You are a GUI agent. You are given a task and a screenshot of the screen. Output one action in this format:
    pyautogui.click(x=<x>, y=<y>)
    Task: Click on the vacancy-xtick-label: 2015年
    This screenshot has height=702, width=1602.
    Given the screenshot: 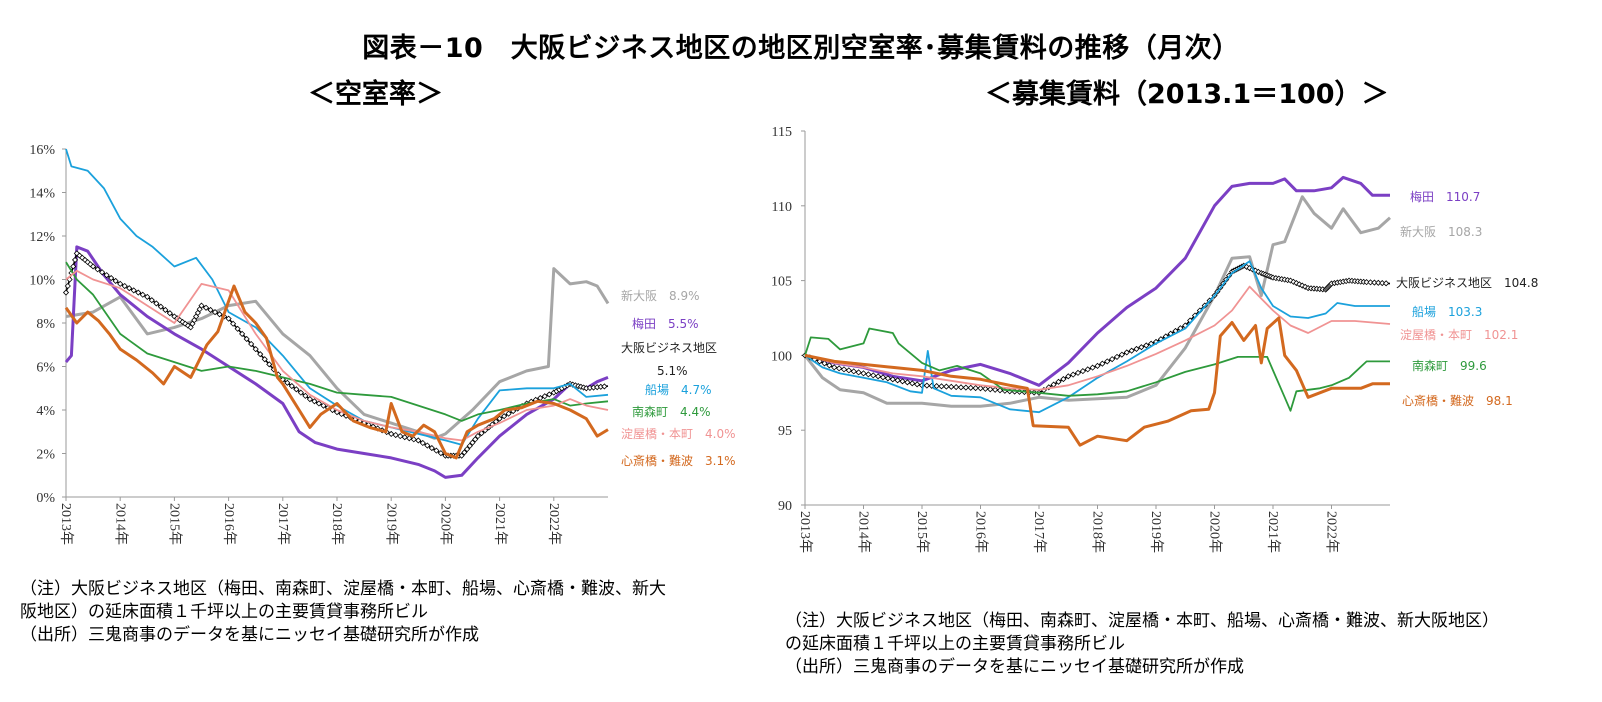 What is the action you would take?
    pyautogui.click(x=175, y=524)
    